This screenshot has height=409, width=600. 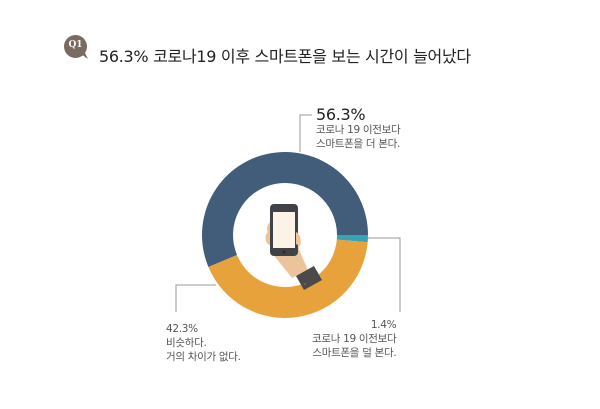 I want to click on speech-bubble-icon, so click(x=76, y=47).